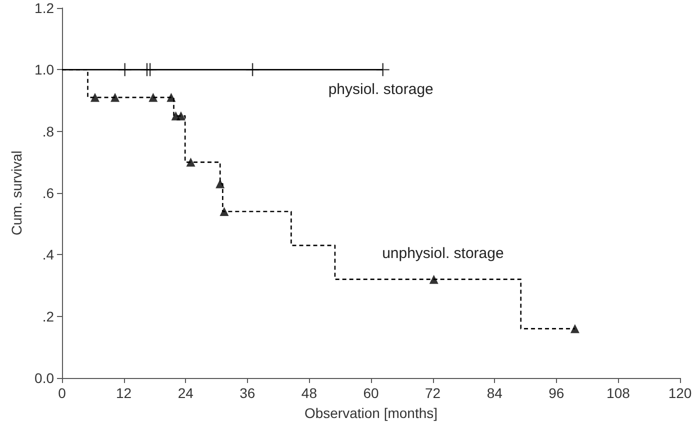 The height and width of the screenshot is (428, 697). What do you see at coordinates (44, 70) in the screenshot?
I see `y-tick-label: 1.0` at bounding box center [44, 70].